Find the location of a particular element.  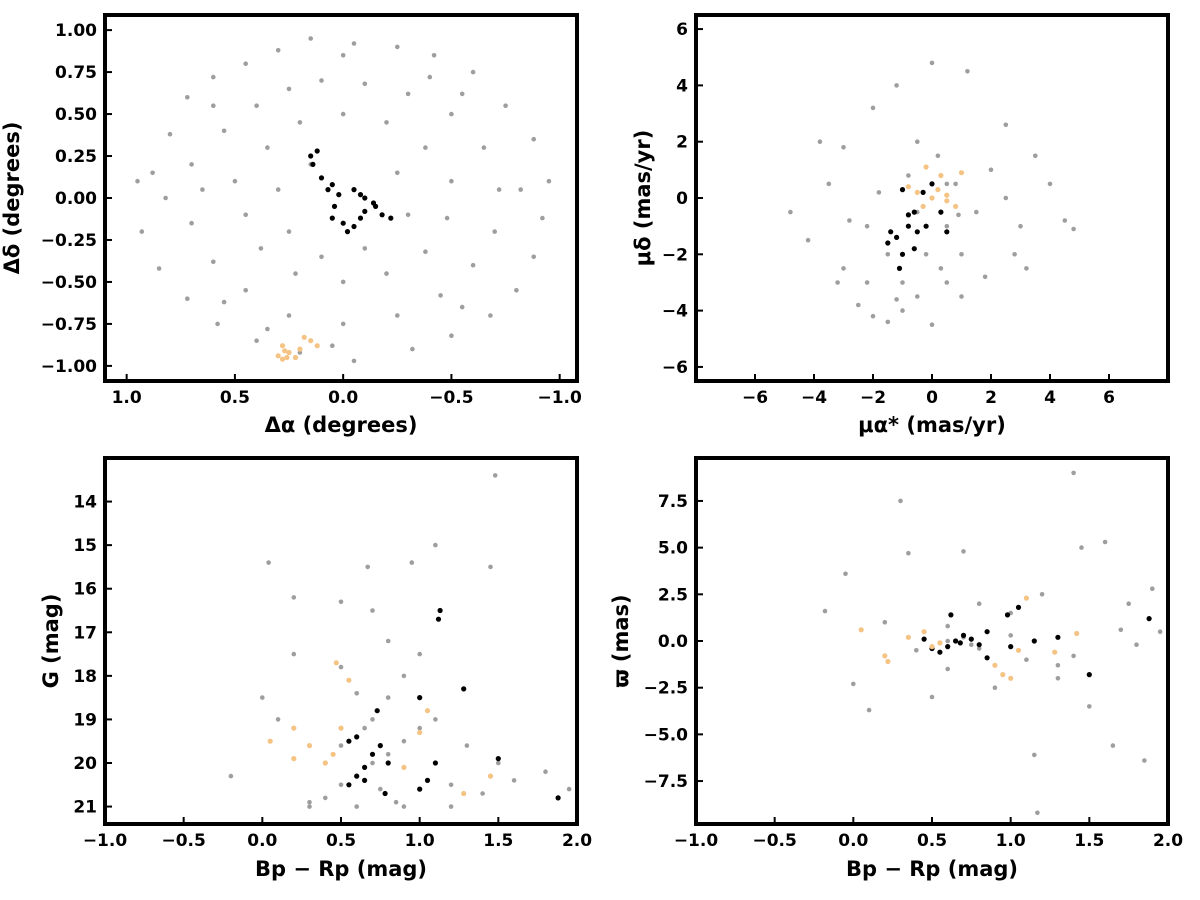

y-tick-label: 0 is located at coordinates (682, 199).